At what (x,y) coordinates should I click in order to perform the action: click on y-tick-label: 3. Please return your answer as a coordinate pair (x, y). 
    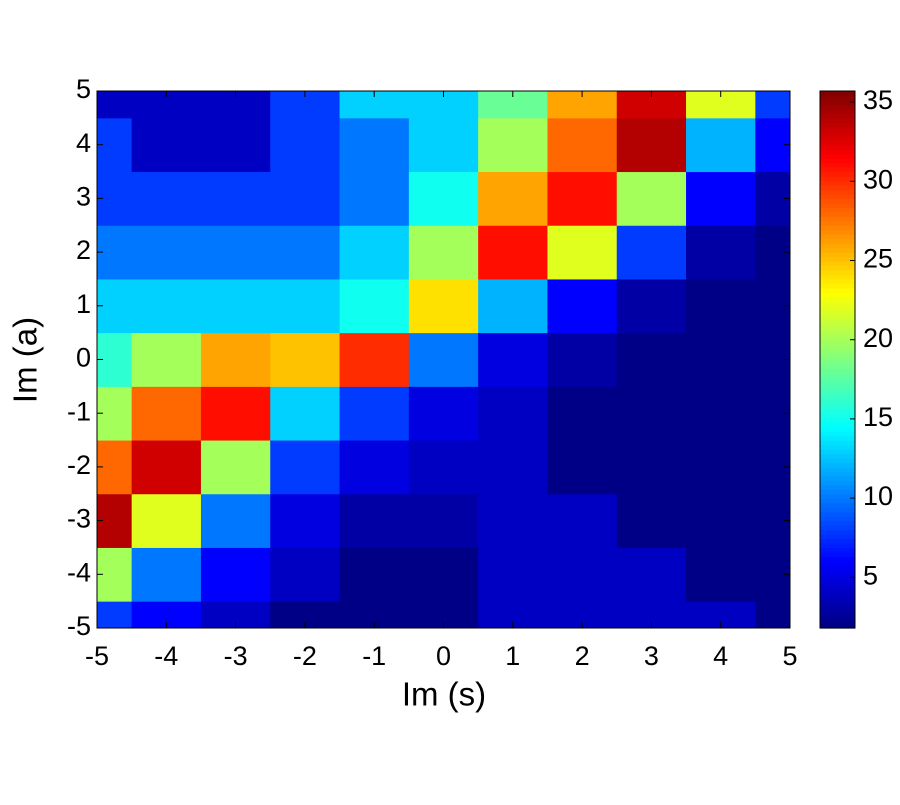
    Looking at the image, I should click on (83, 197).